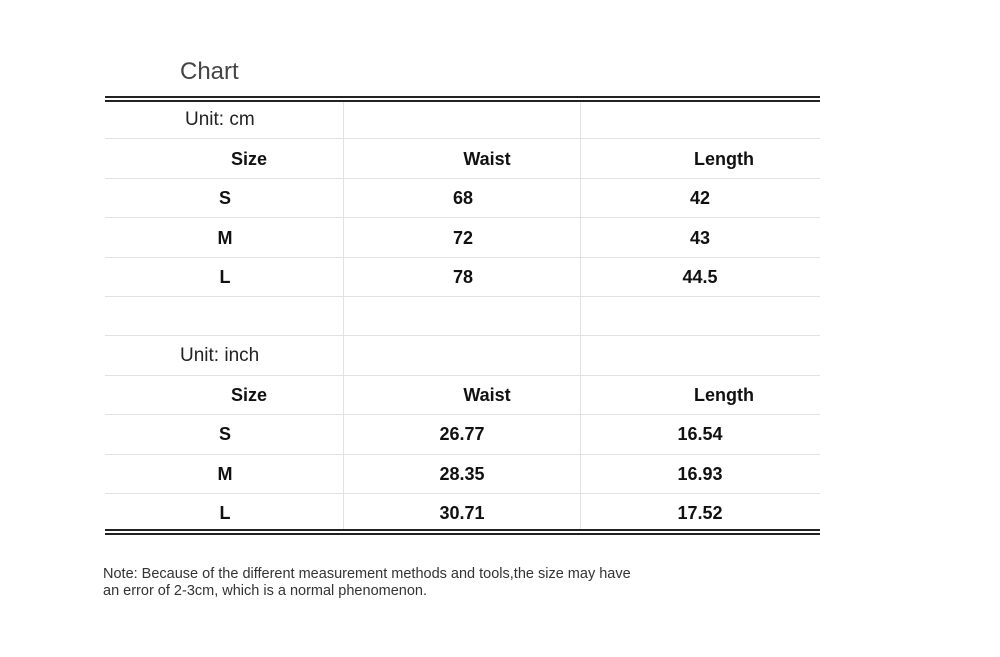 This screenshot has height=657, width=1000. I want to click on unit-label-cm: Unit: cm, so click(220, 119).